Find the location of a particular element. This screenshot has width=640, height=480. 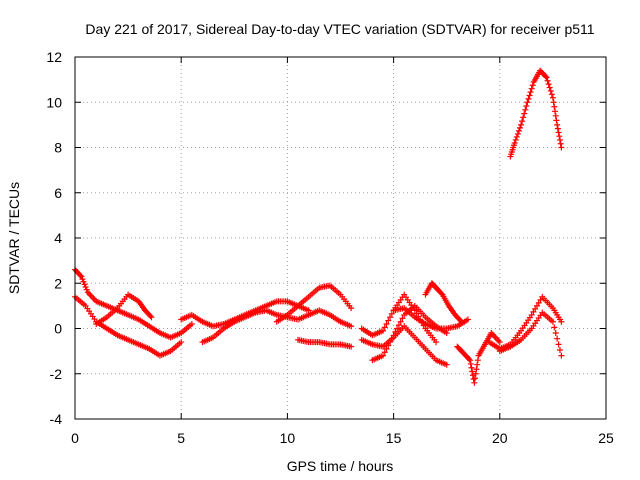

y-axis-label: SDTVAR / TECUs is located at coordinates (14, 238).